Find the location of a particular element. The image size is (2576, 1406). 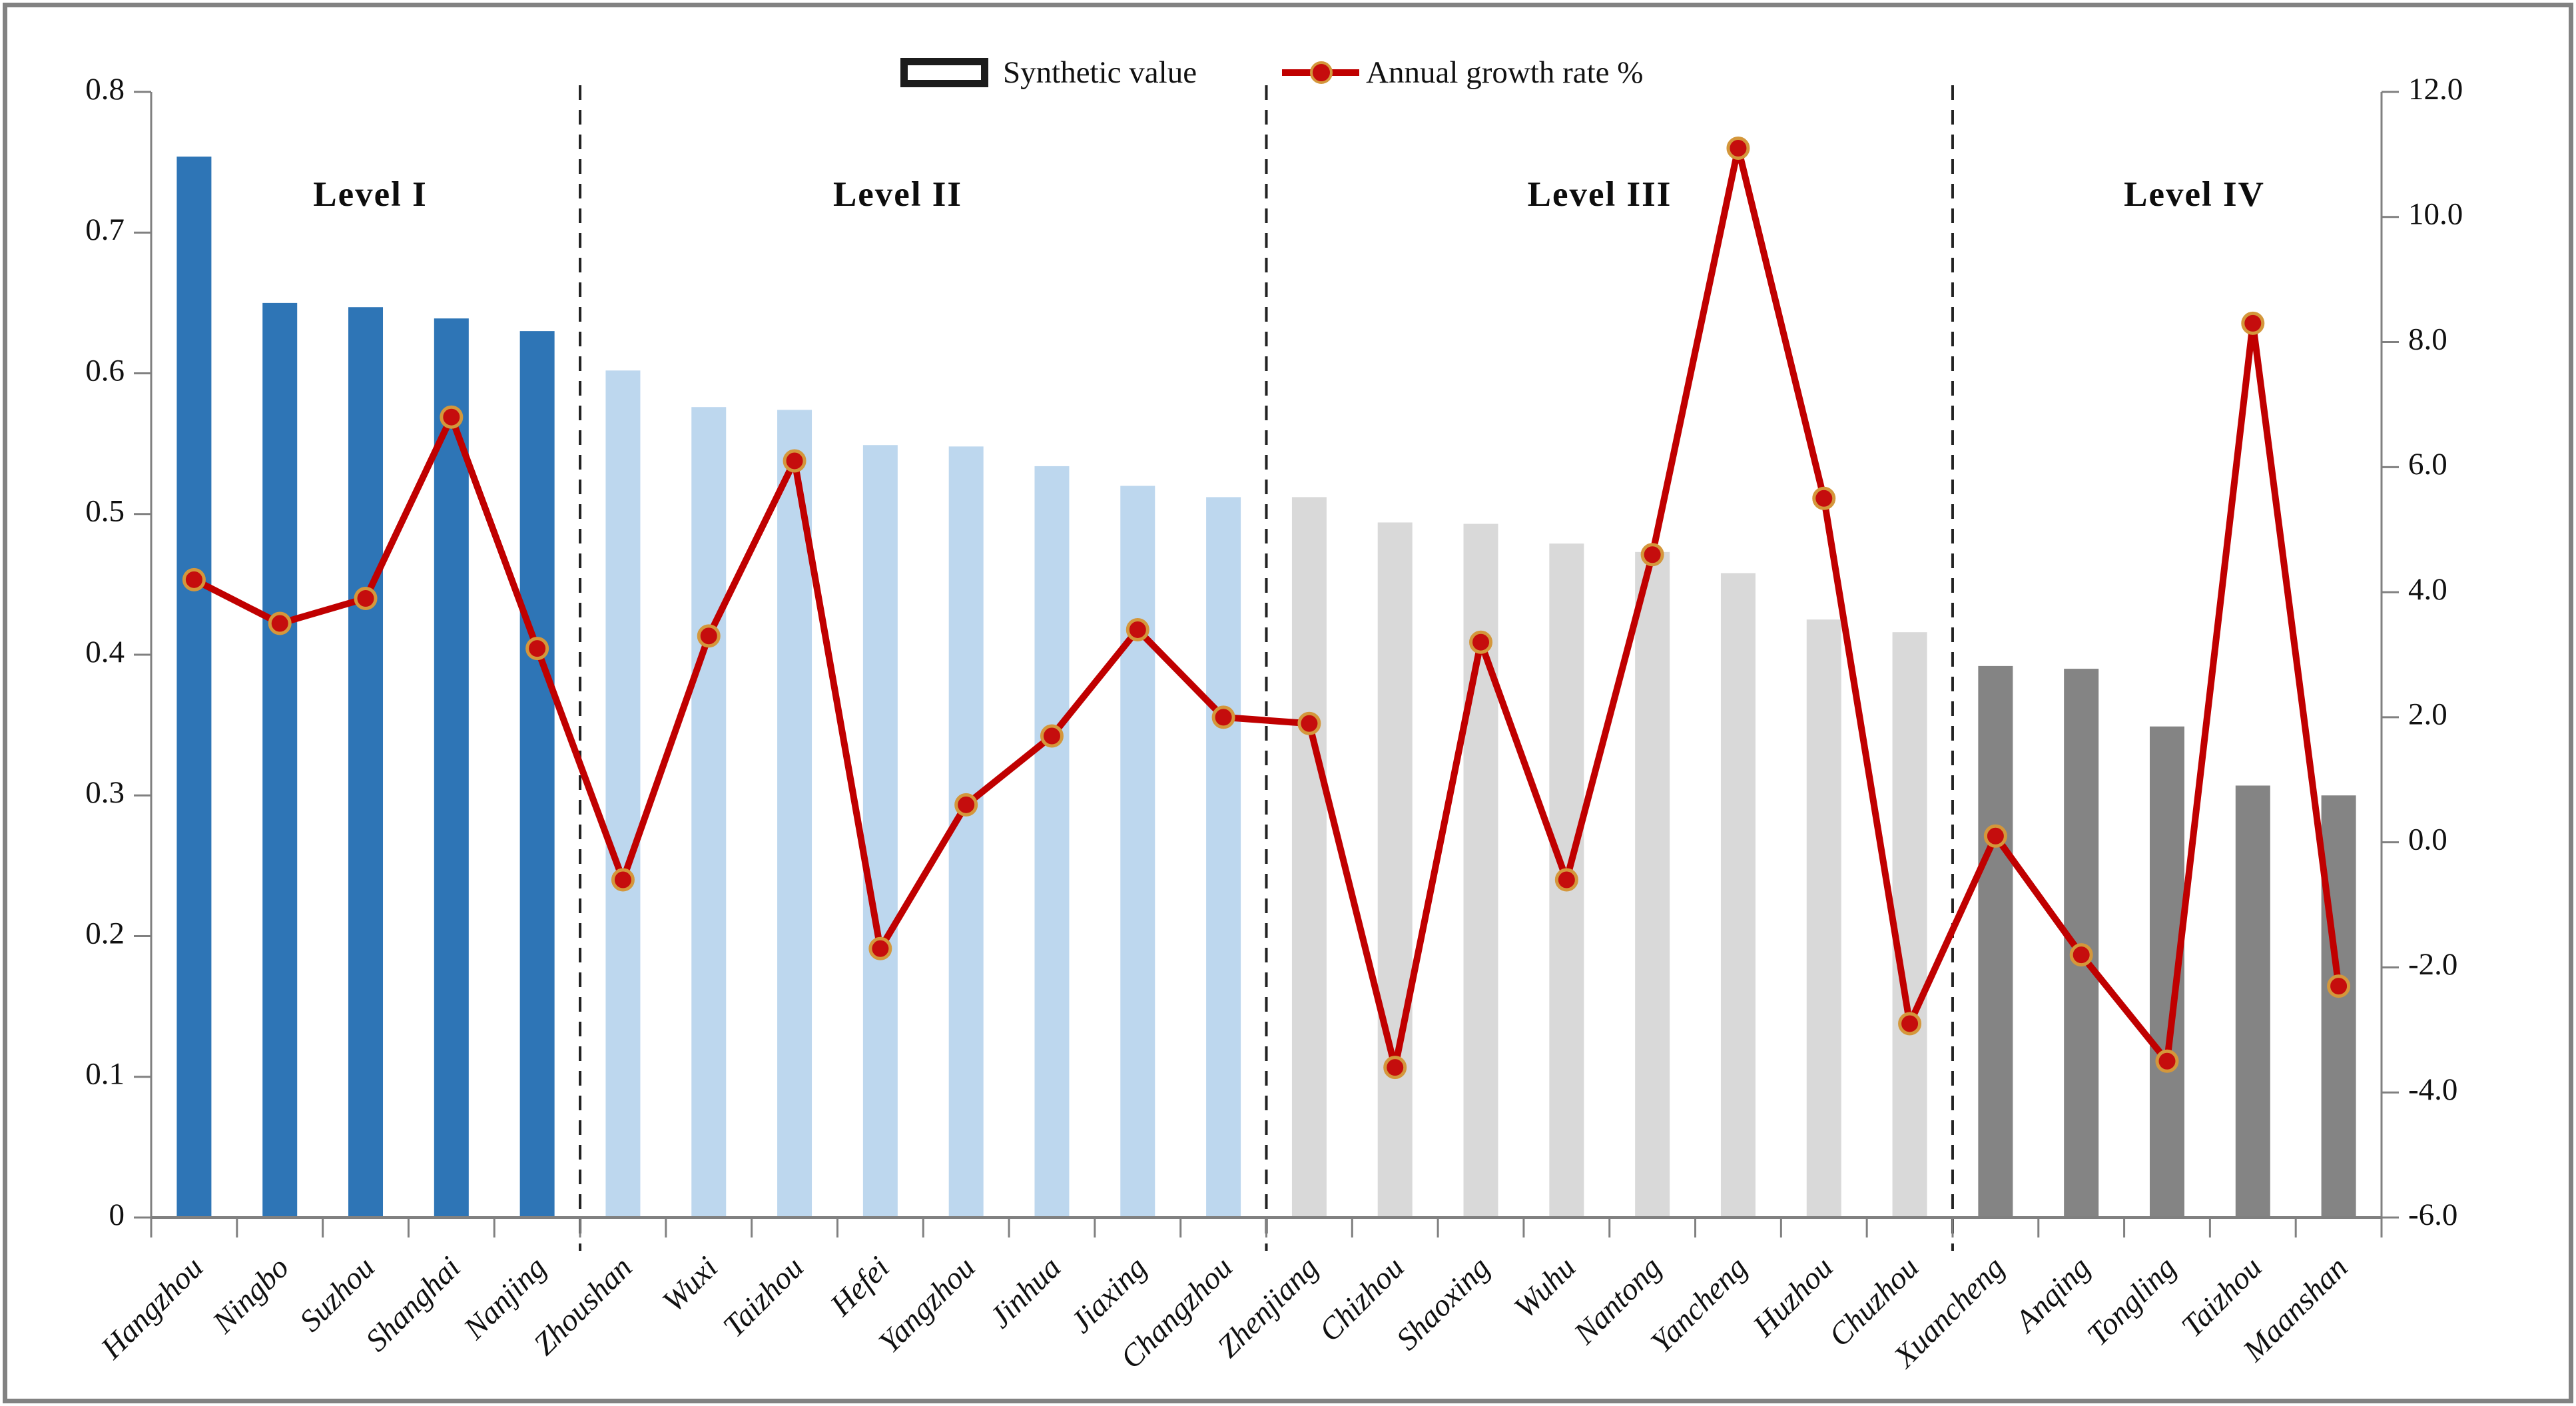

bar-wuxi is located at coordinates (709, 812).